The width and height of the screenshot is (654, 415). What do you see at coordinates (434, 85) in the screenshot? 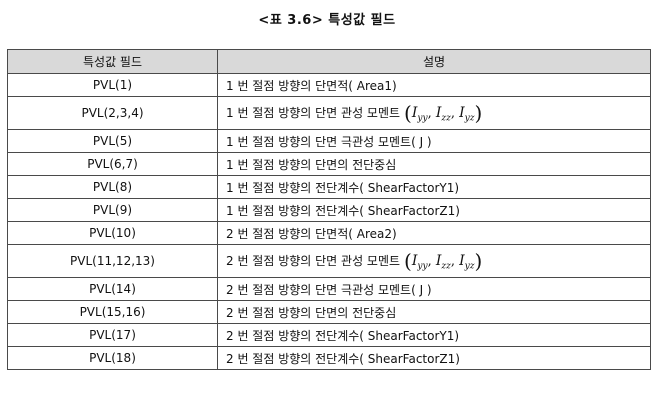
I see `description-cell: 1 번 절점 방향의 단면적( Area1)` at bounding box center [434, 85].